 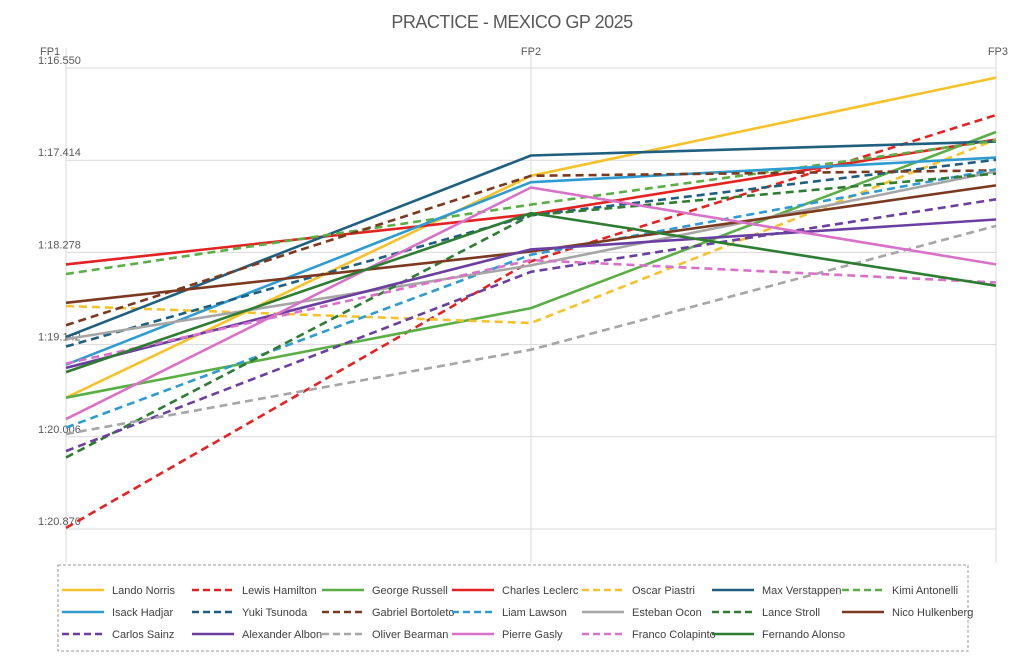 I want to click on y-tick-label: 1:20.870, so click(x=59, y=522).